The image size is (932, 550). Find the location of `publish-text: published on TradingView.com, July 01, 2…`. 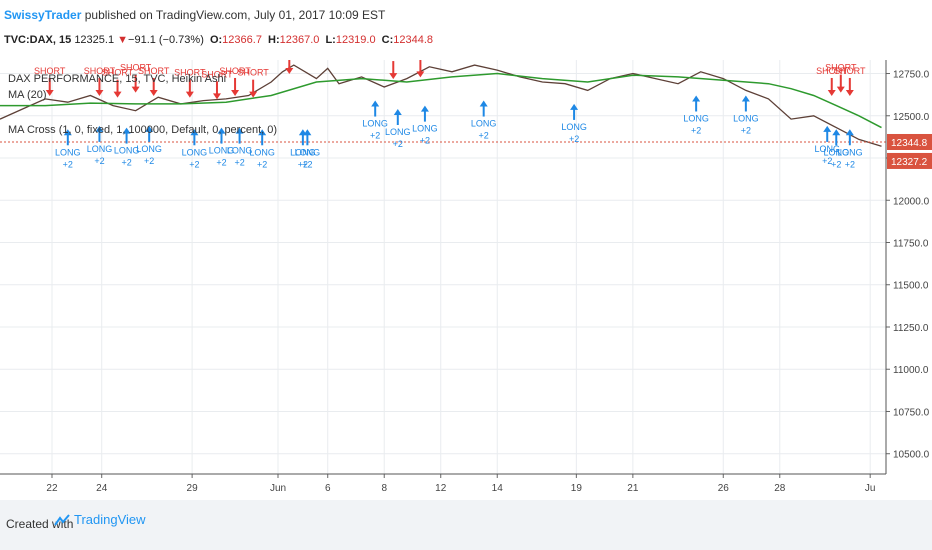

publish-text: published on TradingView.com, July 01, 2… is located at coordinates (235, 15).